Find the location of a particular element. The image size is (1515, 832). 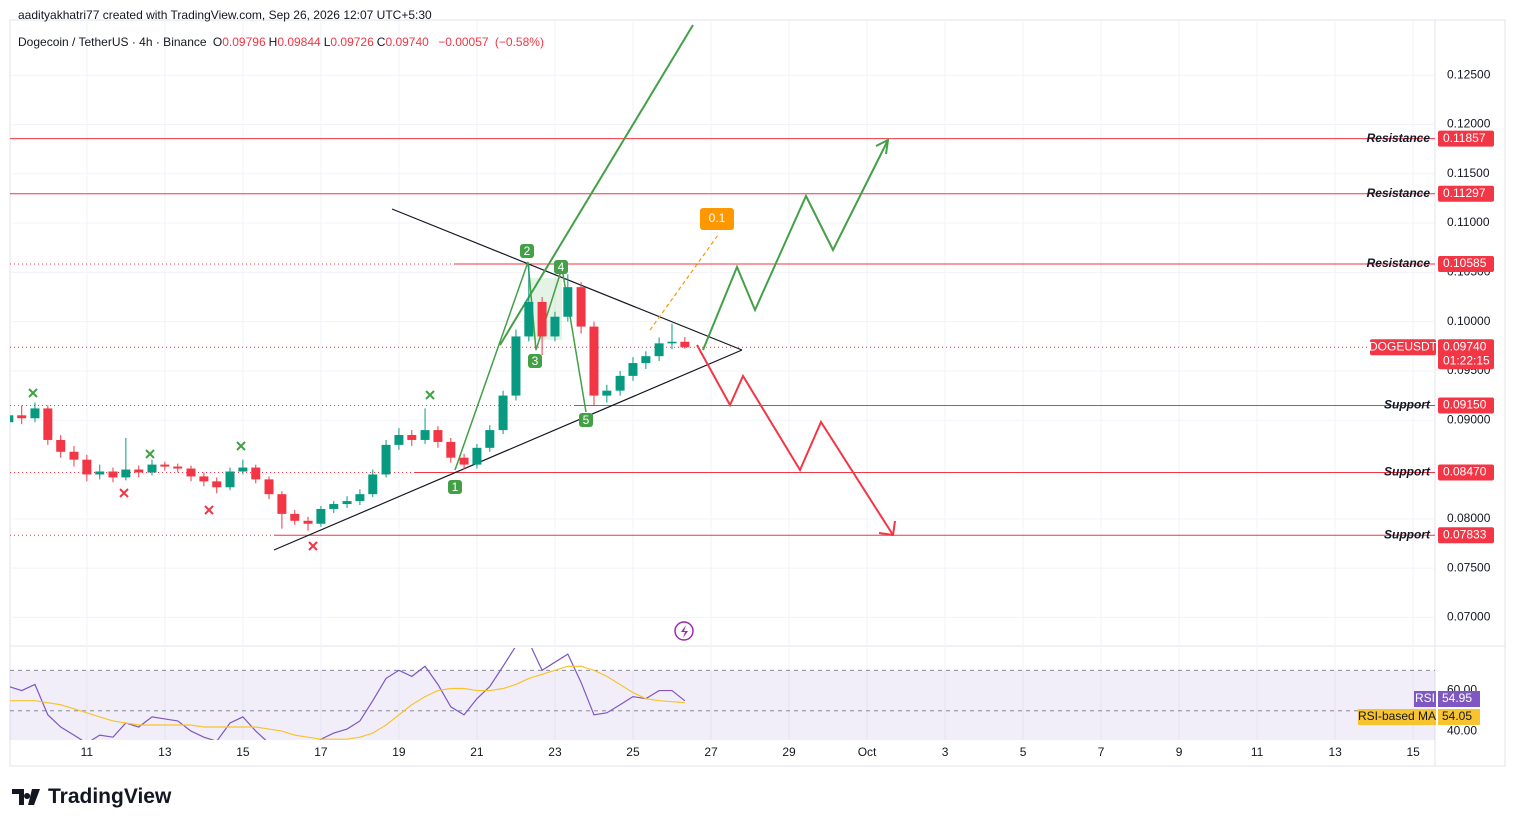

level-value: 0.11297 is located at coordinates (1464, 193).